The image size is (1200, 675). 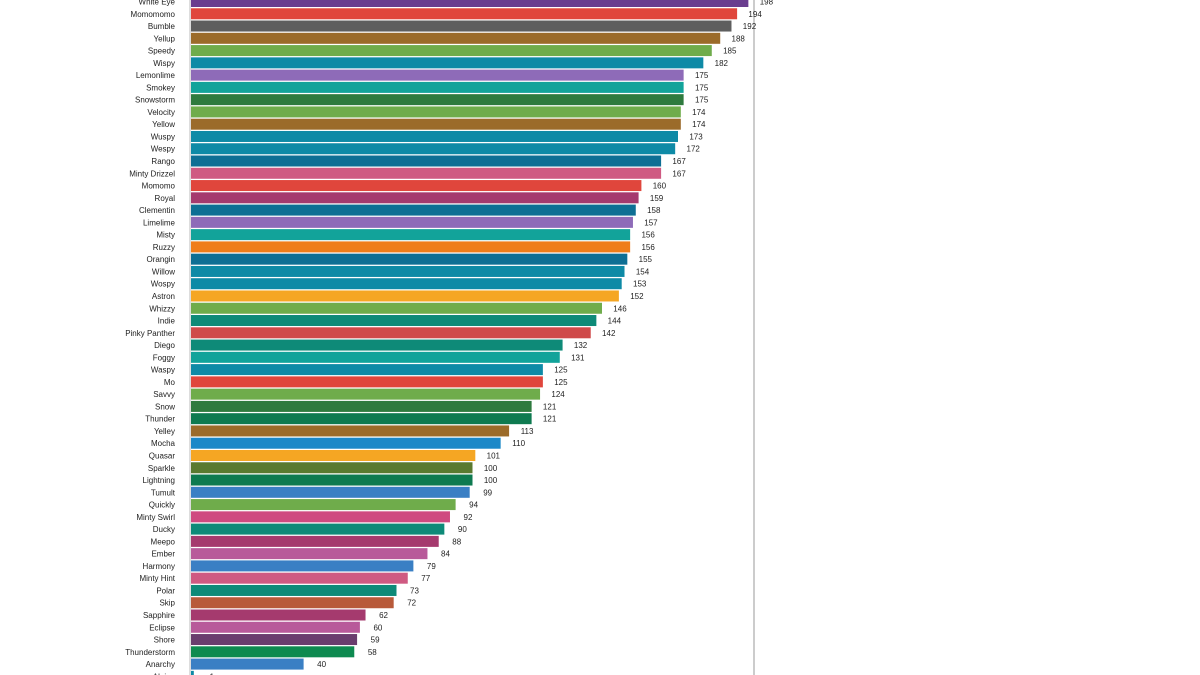 What do you see at coordinates (609, 333) in the screenshot?
I see `value-label: 142` at bounding box center [609, 333].